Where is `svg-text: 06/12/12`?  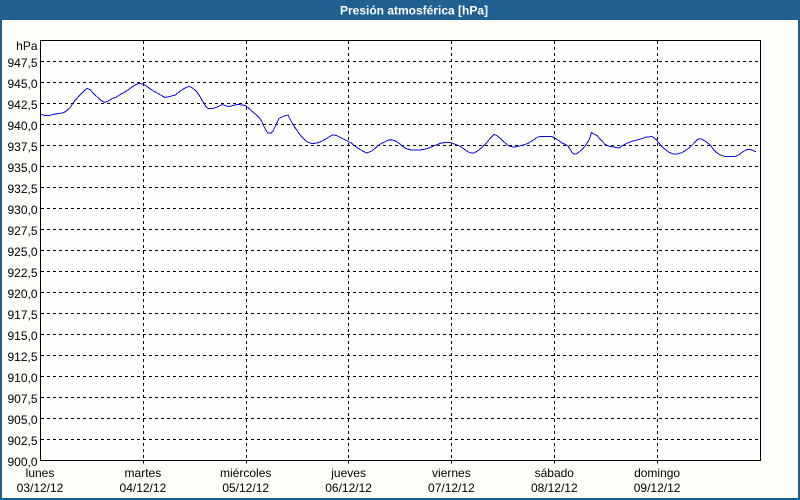
svg-text: 06/12/12 is located at coordinates (348, 488).